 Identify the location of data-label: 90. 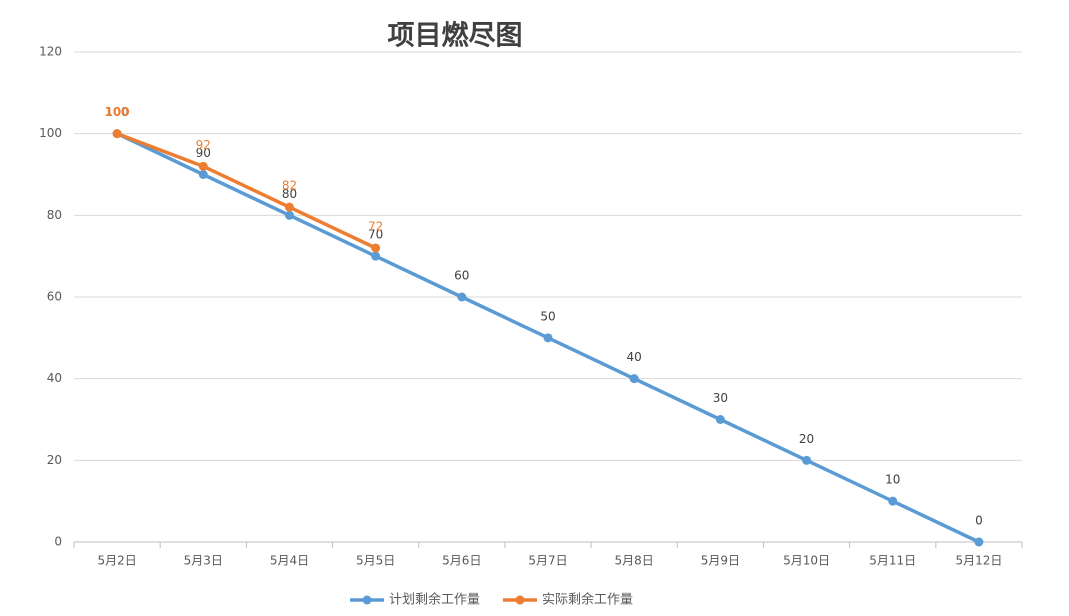
(203, 153).